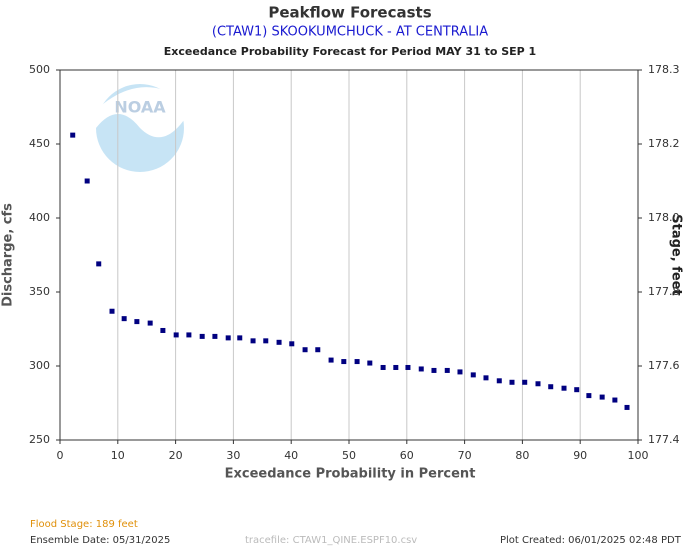  Describe the element at coordinates (407, 455) in the screenshot. I see `x-tick-label: 60` at that location.